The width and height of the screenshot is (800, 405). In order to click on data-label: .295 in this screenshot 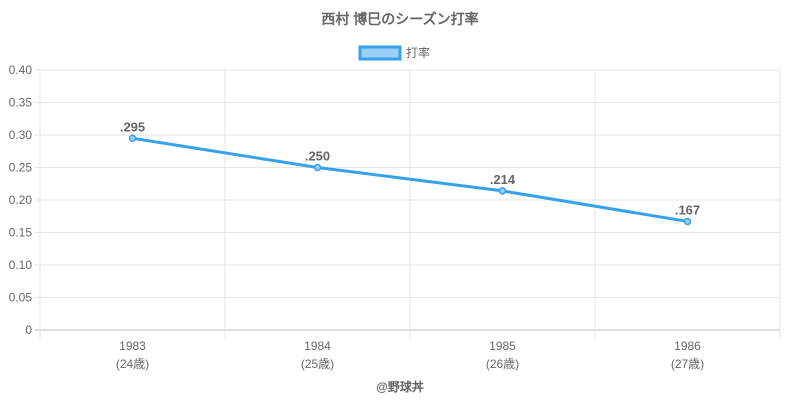, I will do `click(132, 126)`.